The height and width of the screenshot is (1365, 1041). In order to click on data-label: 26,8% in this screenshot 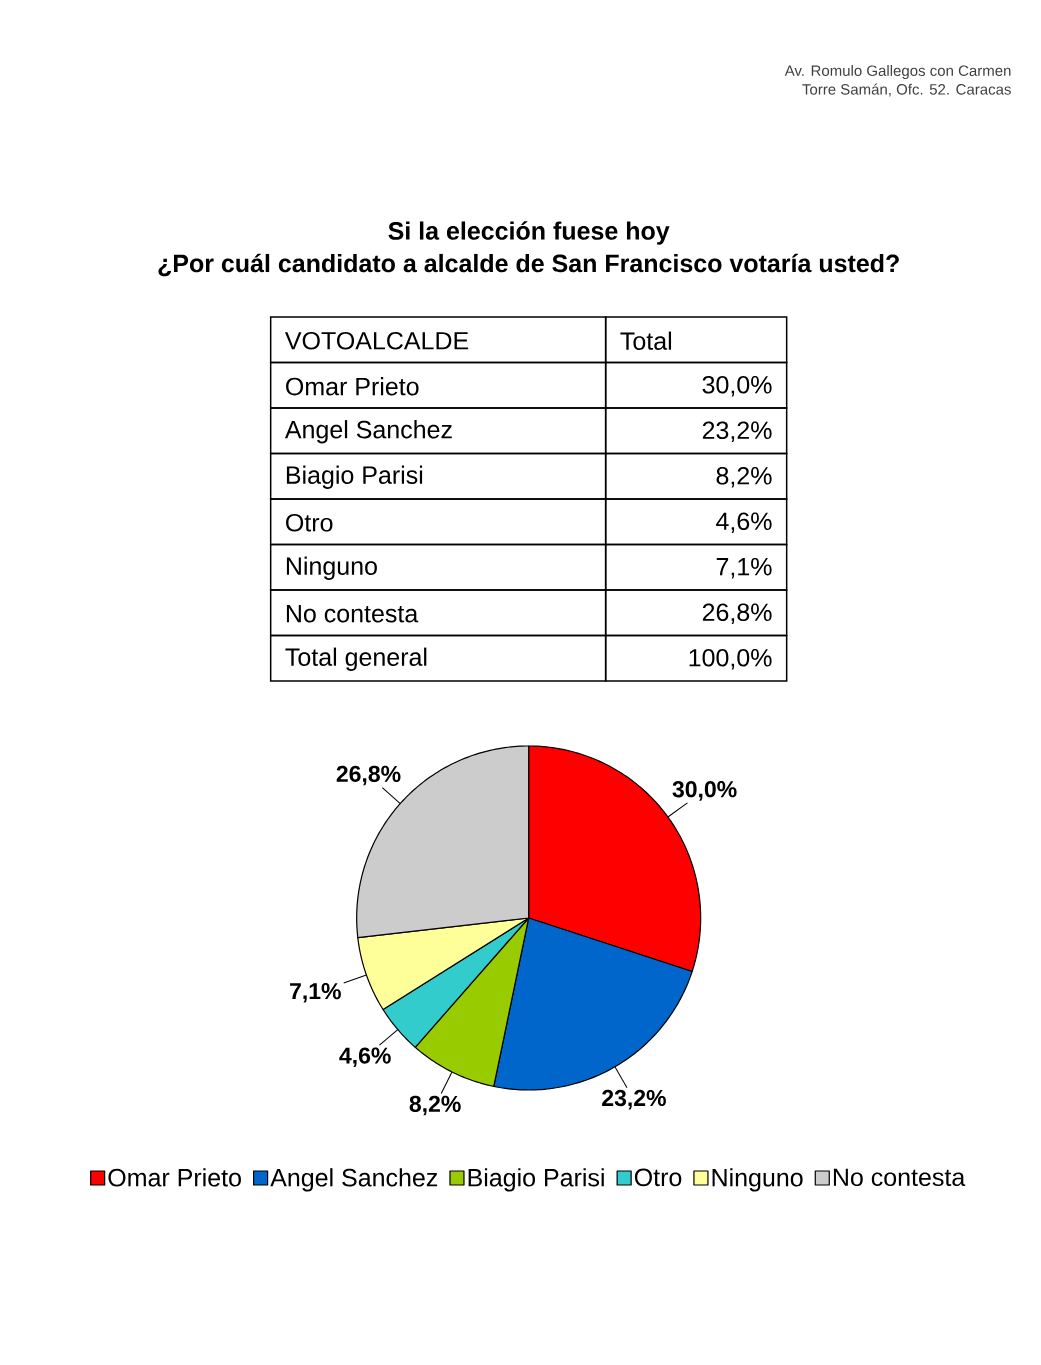, I will do `click(368, 775)`.